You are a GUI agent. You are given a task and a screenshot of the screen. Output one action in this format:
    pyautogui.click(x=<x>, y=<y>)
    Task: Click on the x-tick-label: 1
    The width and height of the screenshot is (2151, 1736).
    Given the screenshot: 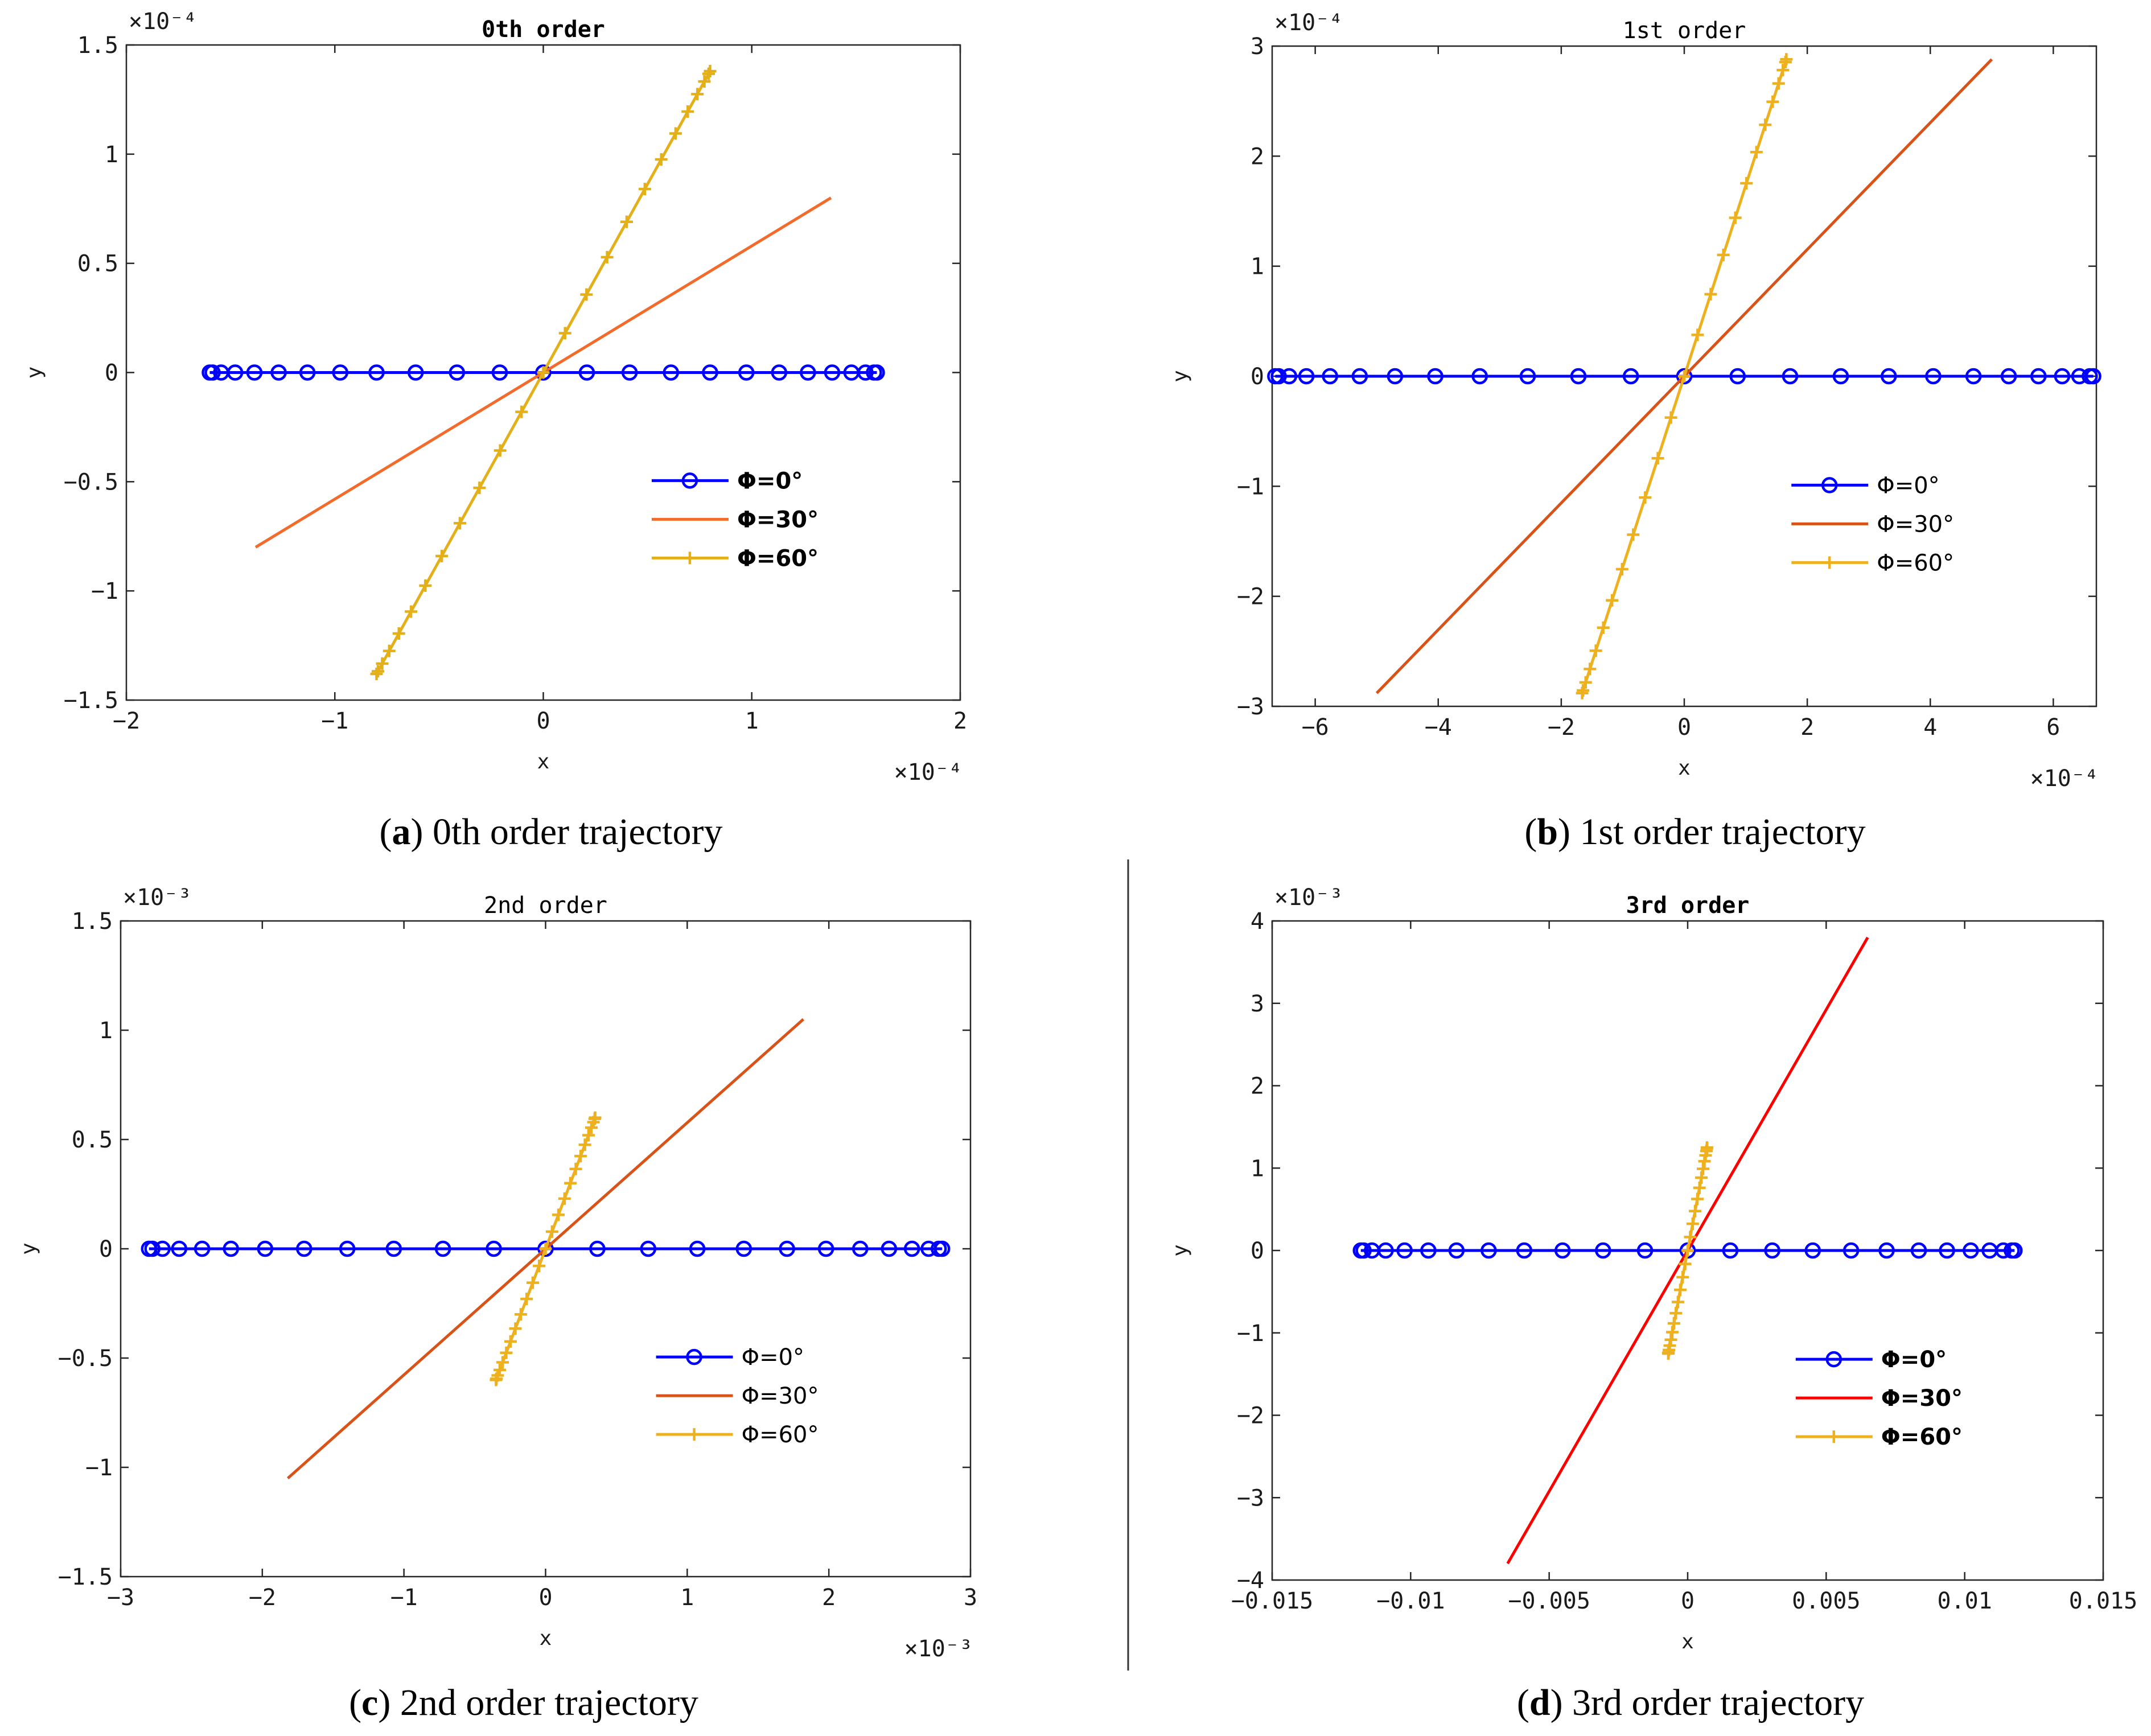 What is the action you would take?
    pyautogui.click(x=687, y=1598)
    